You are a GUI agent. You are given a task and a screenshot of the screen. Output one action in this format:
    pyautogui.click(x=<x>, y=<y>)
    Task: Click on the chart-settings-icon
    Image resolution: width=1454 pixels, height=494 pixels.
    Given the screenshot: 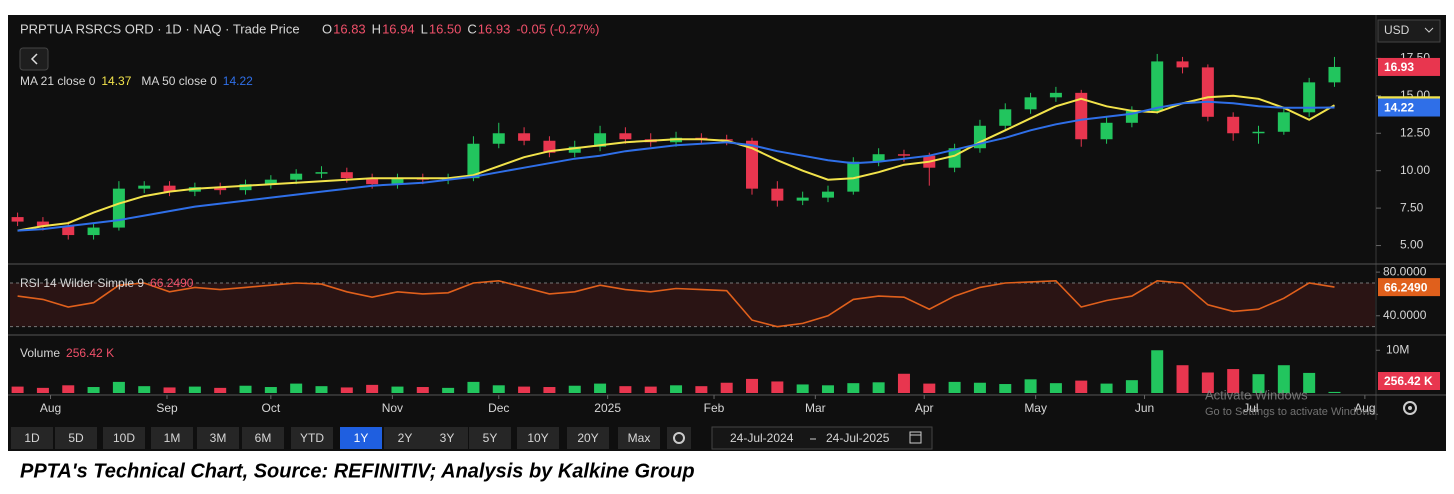 What is the action you would take?
    pyautogui.click(x=679, y=438)
    